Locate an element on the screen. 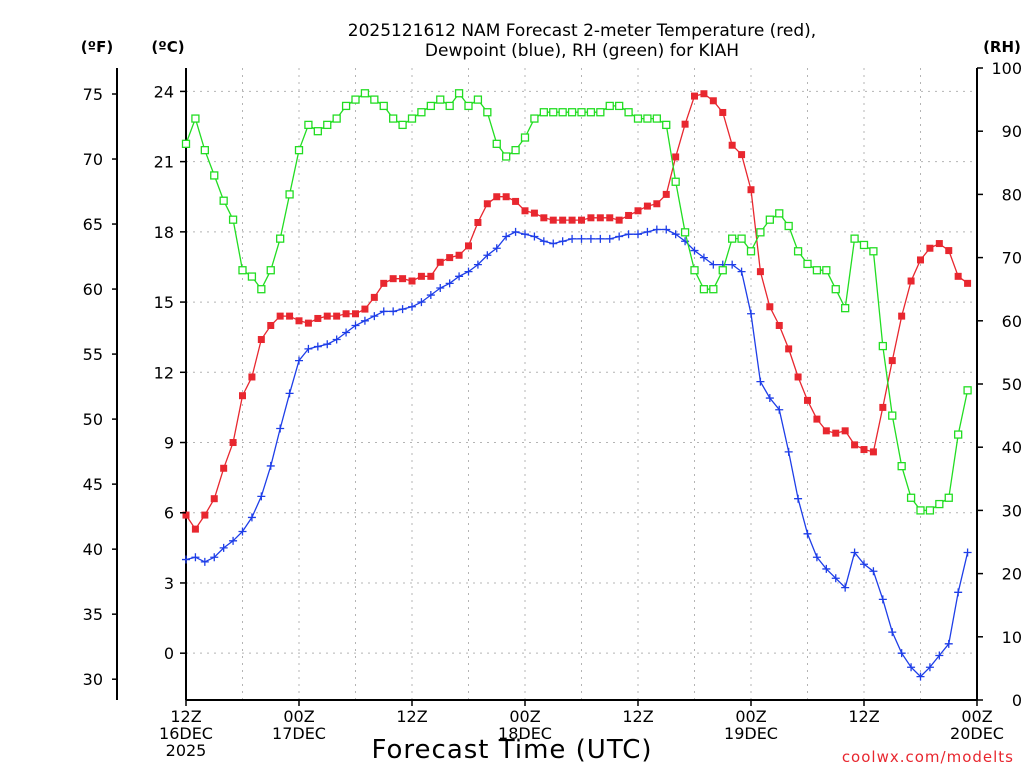  x-tick-label: 17DEC is located at coordinates (299, 733).